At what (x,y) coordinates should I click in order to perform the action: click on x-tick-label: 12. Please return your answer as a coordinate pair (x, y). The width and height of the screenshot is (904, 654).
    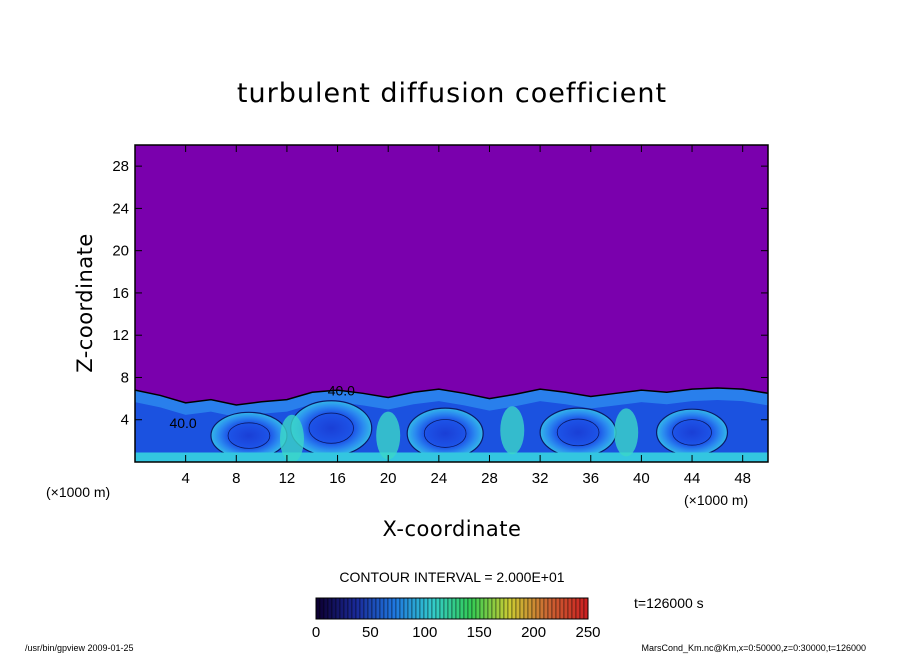
    Looking at the image, I should click on (287, 478).